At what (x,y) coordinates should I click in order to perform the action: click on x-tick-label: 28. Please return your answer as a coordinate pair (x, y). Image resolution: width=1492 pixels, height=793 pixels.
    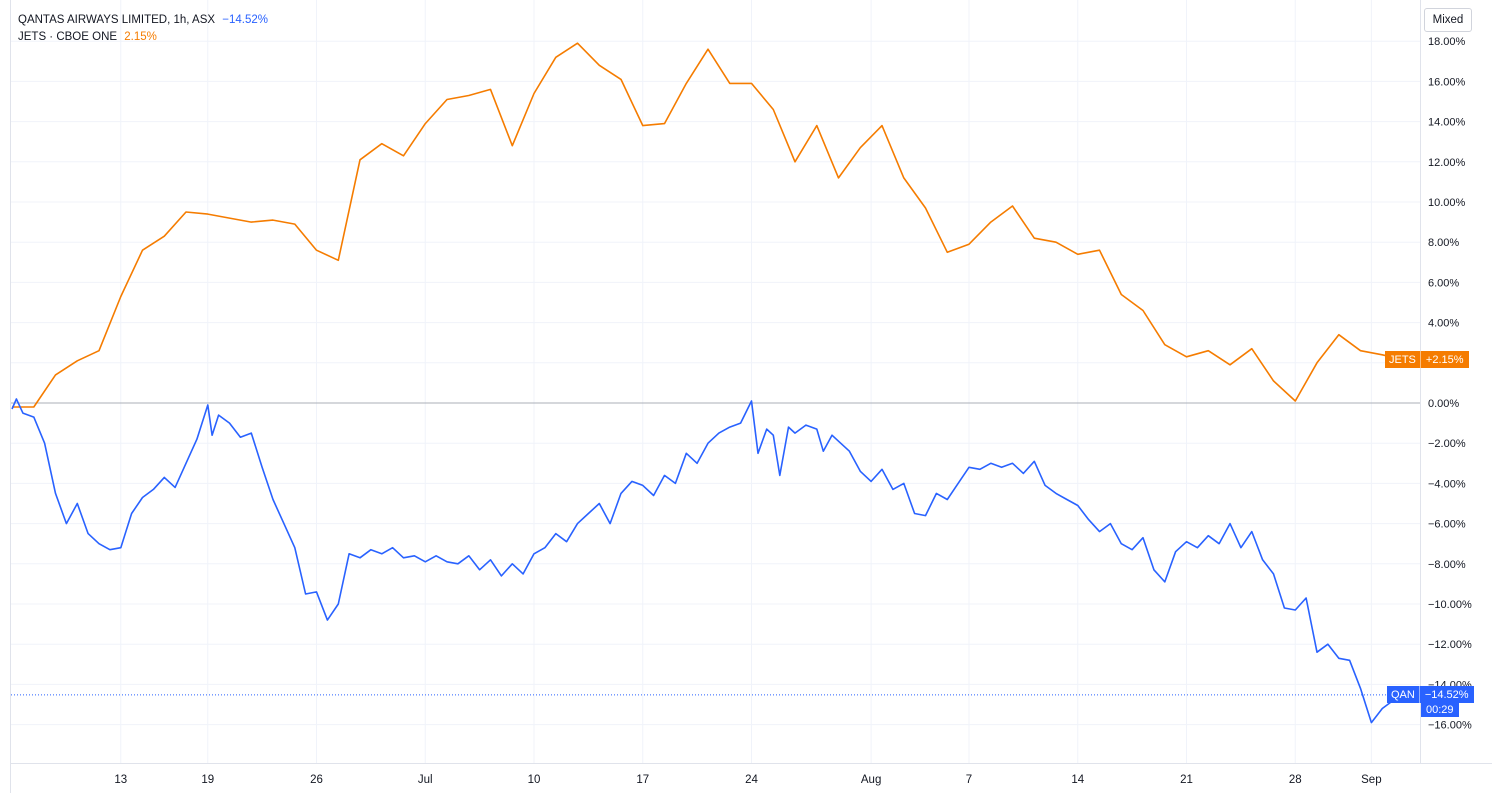
    Looking at the image, I should click on (1295, 780).